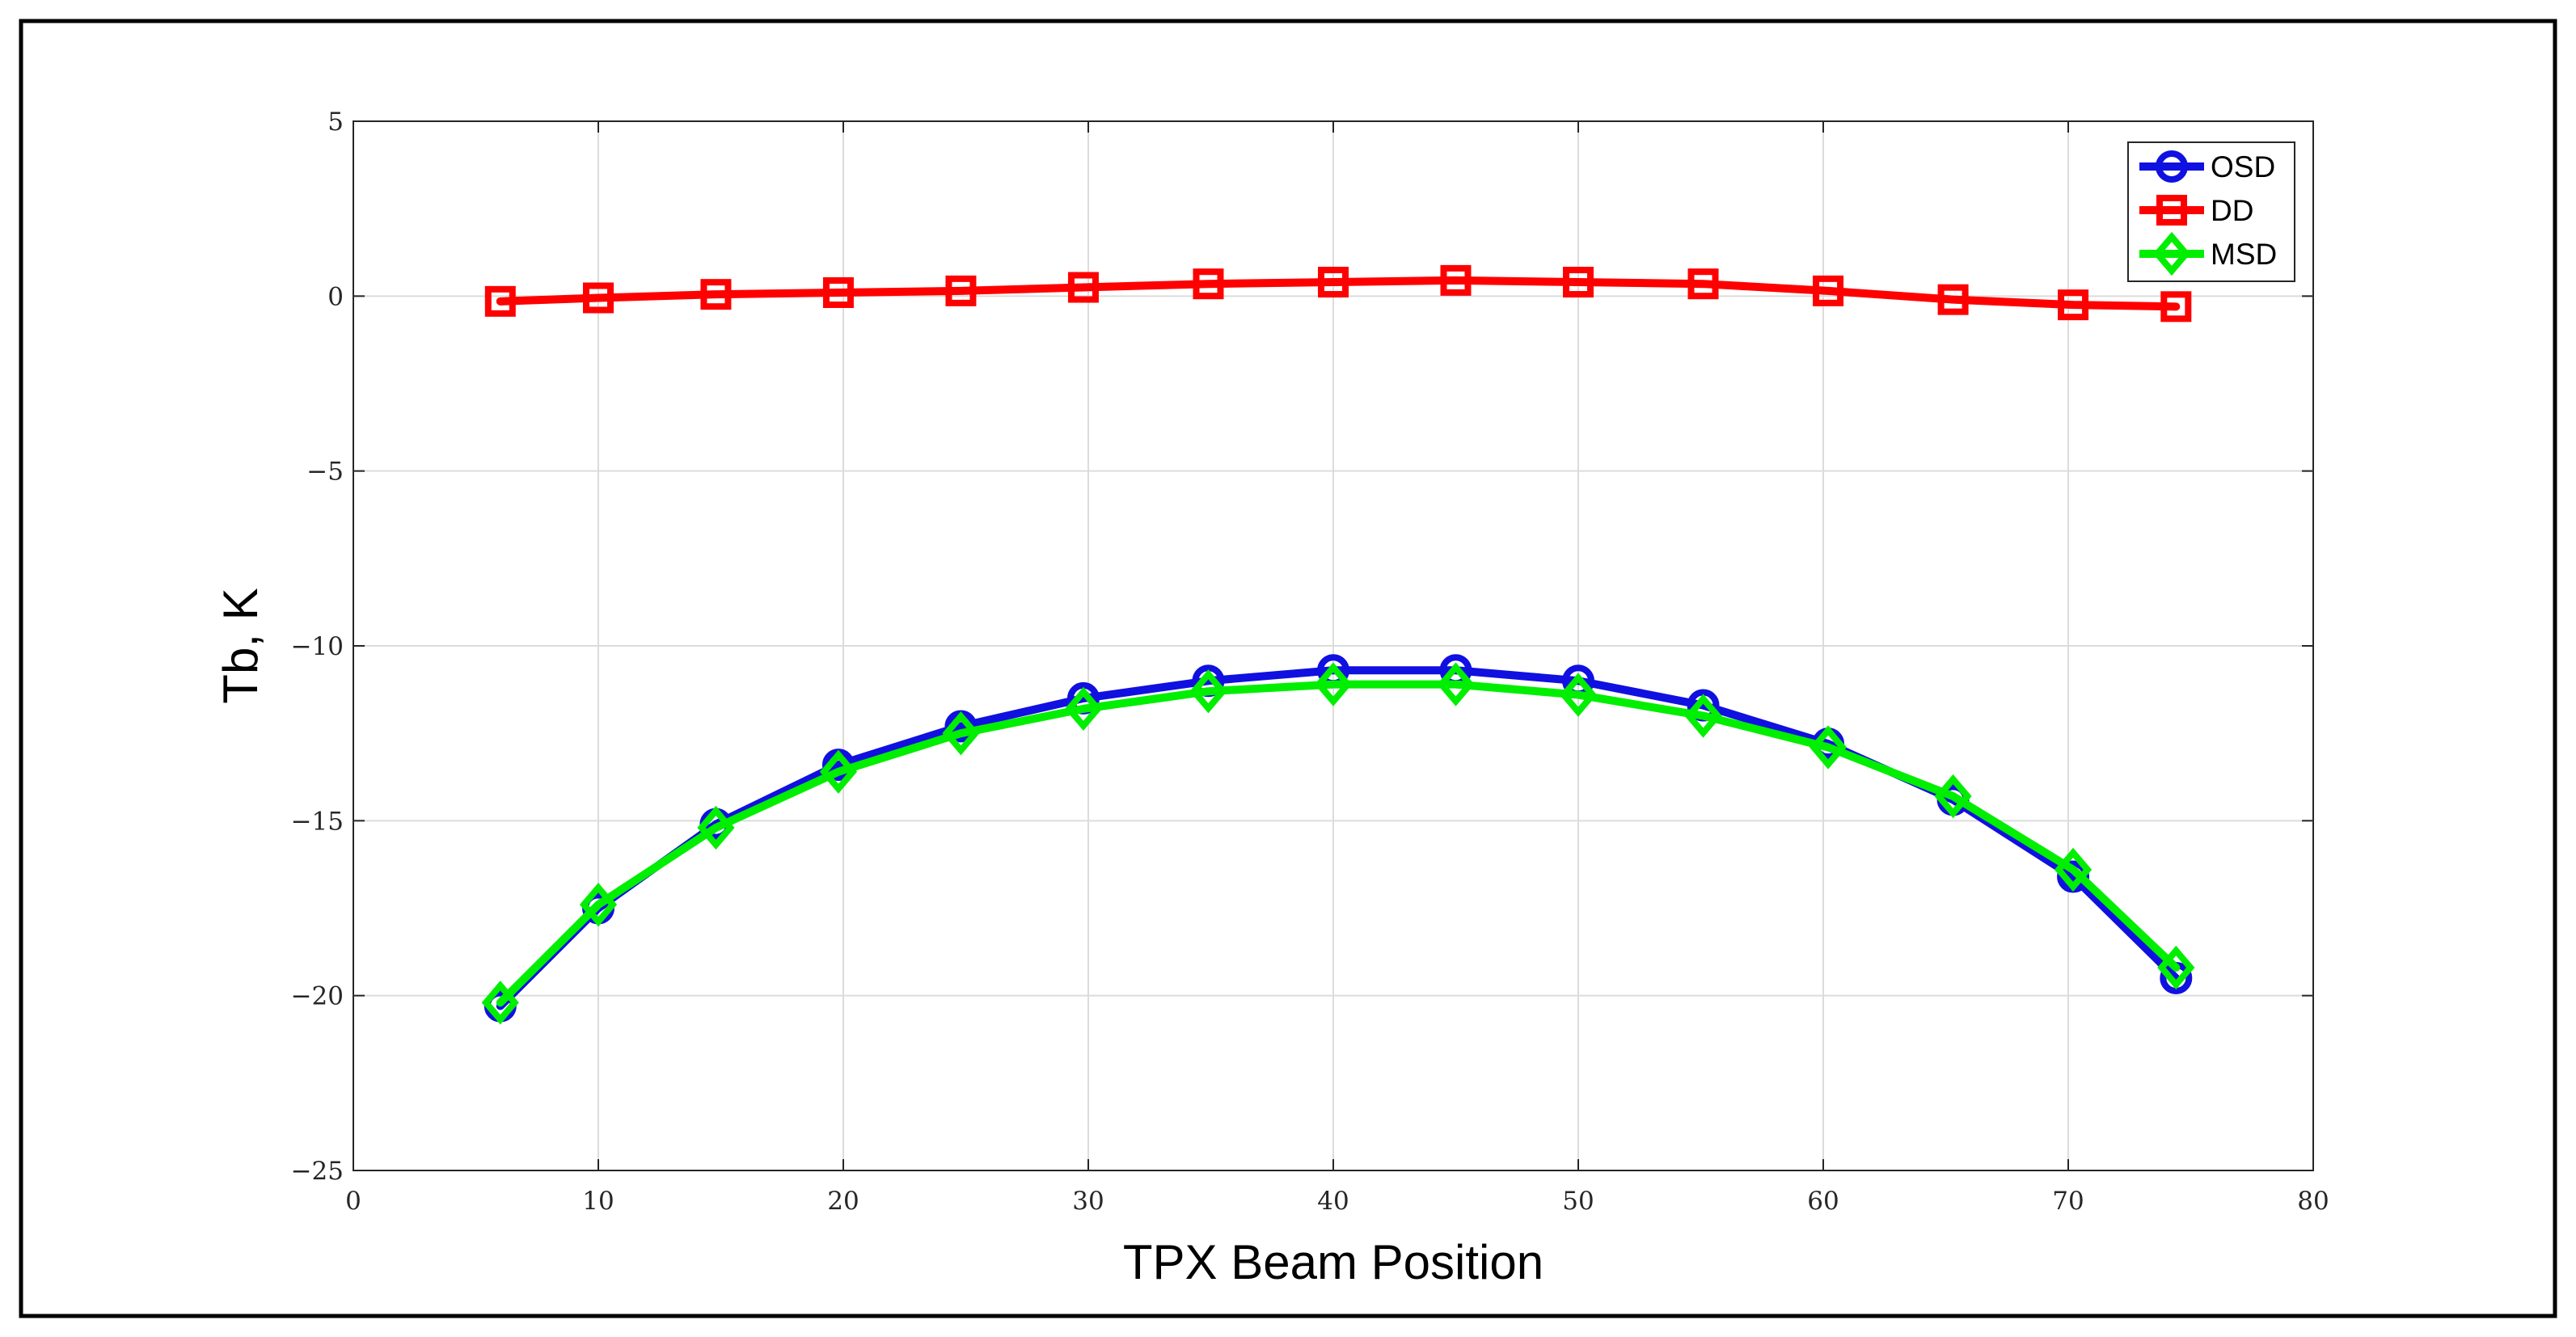  Describe the element at coordinates (1333, 1262) in the screenshot. I see `x-axis-label: TPX Beam Position` at that location.